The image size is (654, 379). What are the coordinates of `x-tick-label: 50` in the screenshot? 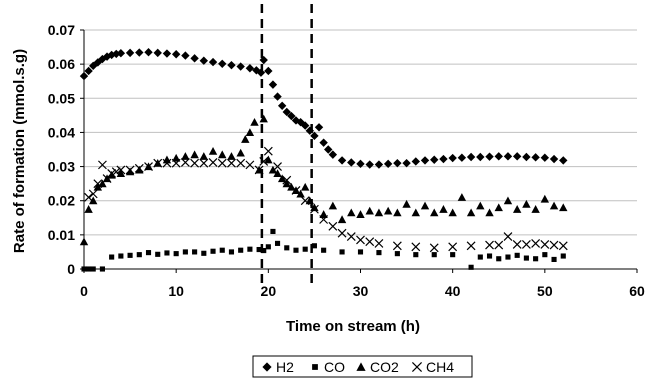 It's located at (545, 291).